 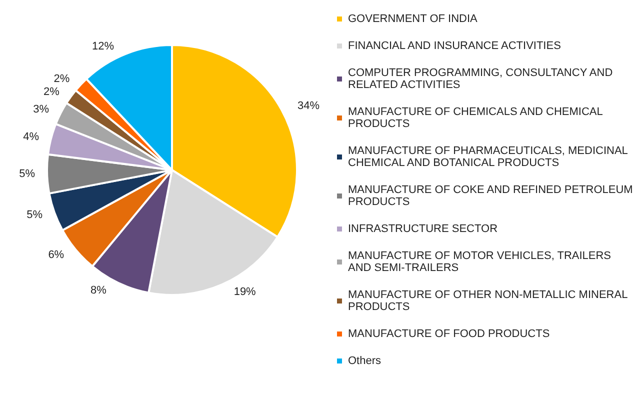 What do you see at coordinates (309, 106) in the screenshot?
I see `data-label: 34%` at bounding box center [309, 106].